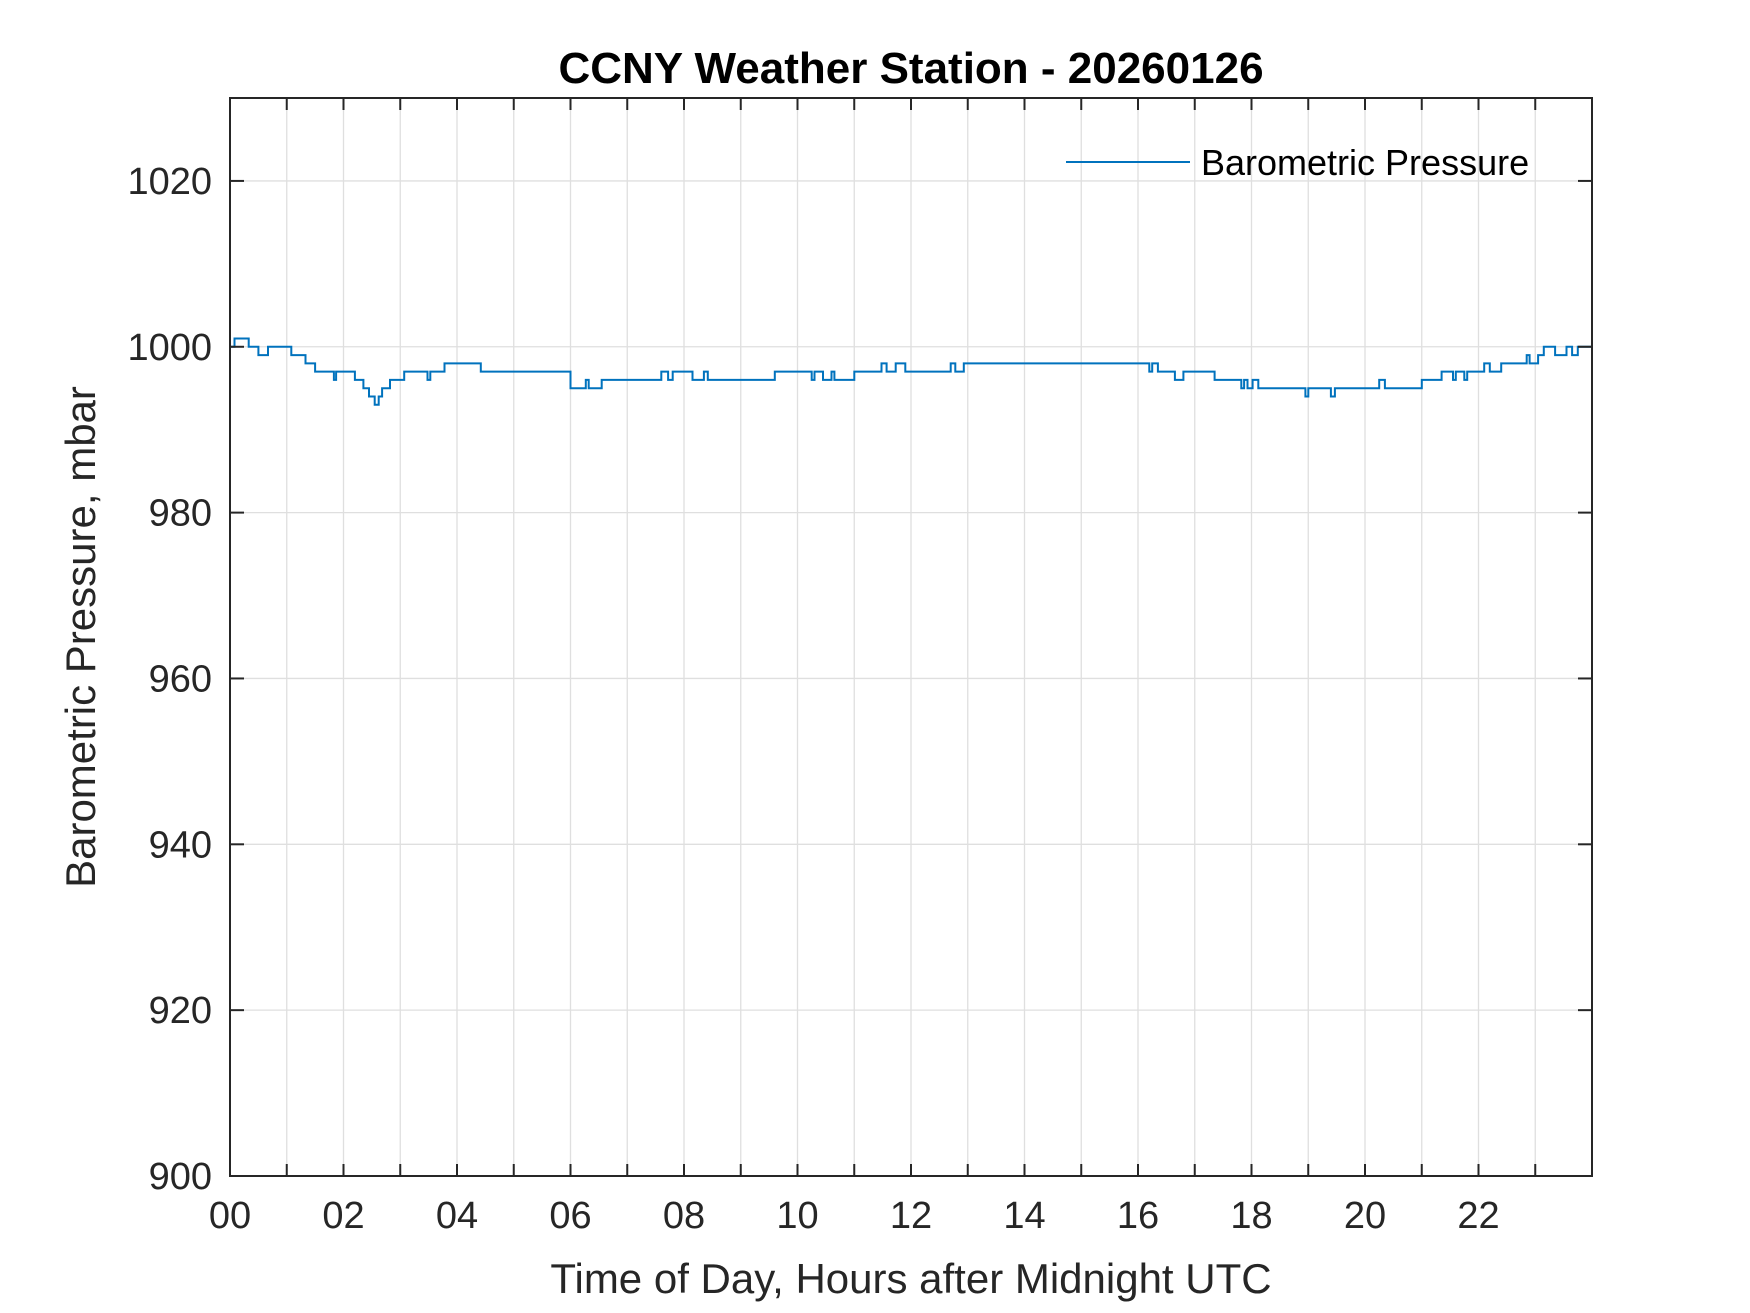 Image resolution: width=1750 pixels, height=1313 pixels. What do you see at coordinates (169, 348) in the screenshot?
I see `y-tick-label: 1000` at bounding box center [169, 348].